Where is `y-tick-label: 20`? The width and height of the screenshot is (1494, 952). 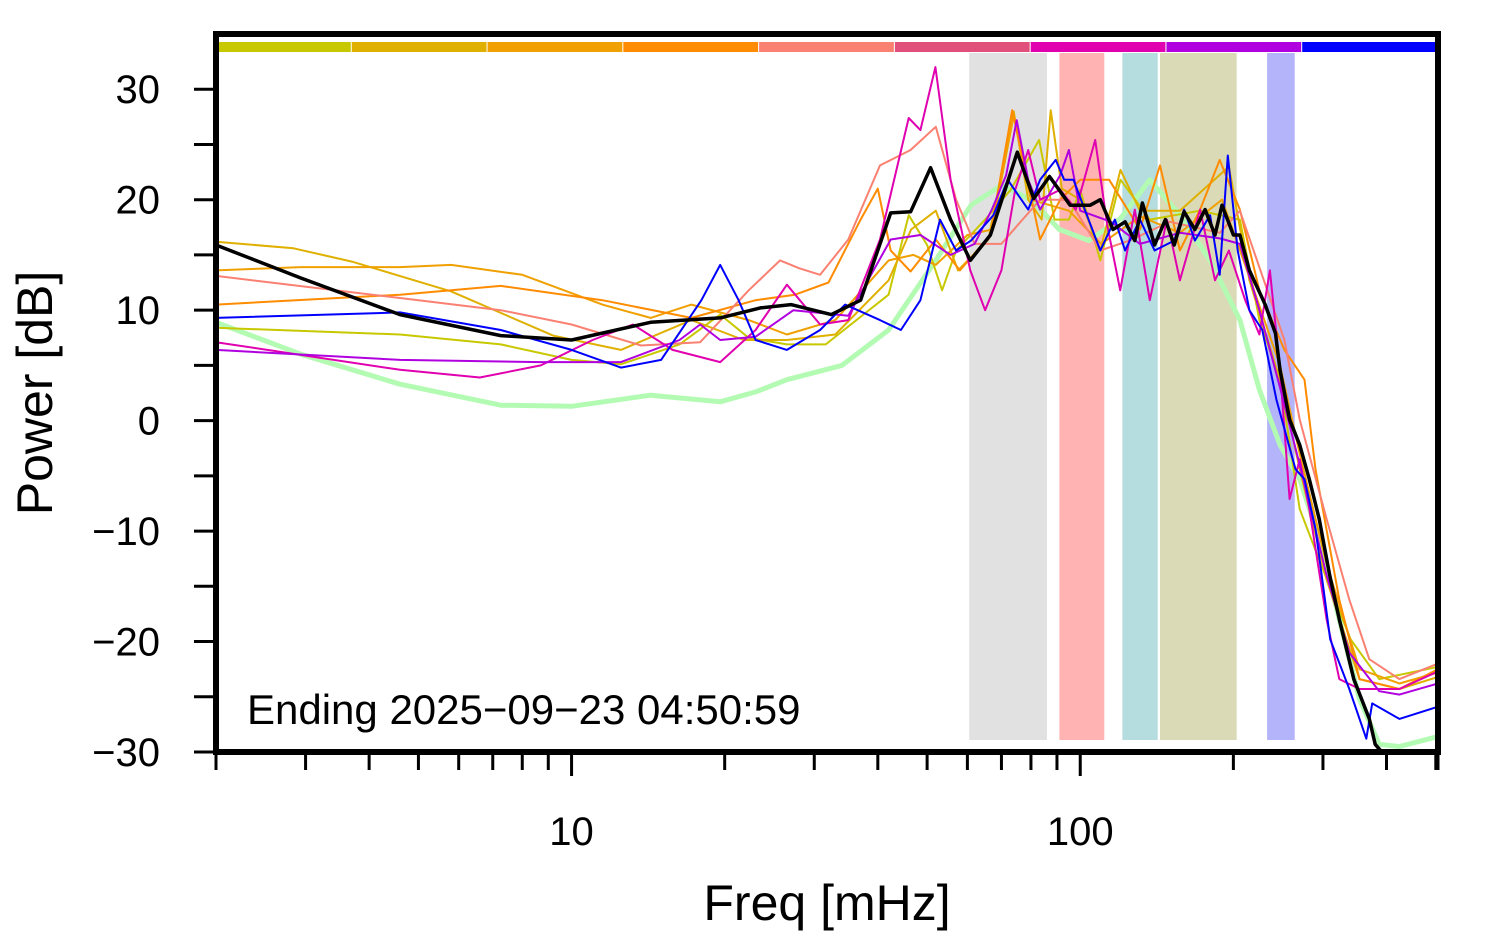
y-tick-label: 20 is located at coordinates (138, 201).